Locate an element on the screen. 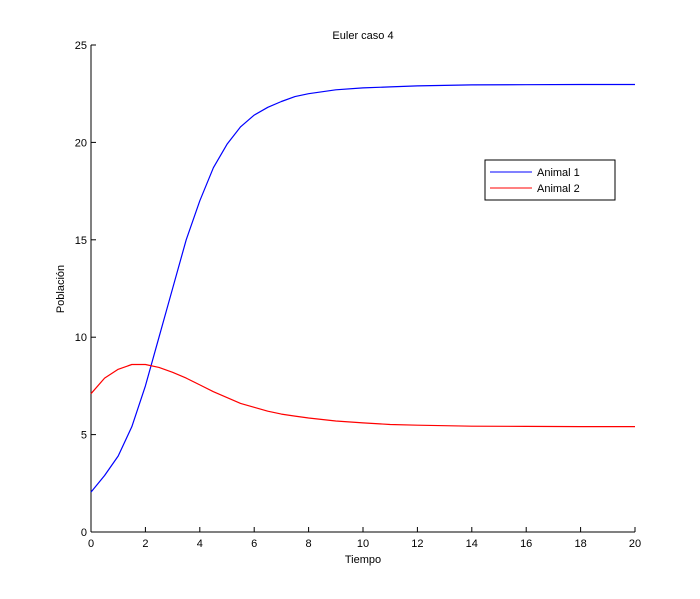  legend: Animal 1 Animal 2 is located at coordinates (550, 180).